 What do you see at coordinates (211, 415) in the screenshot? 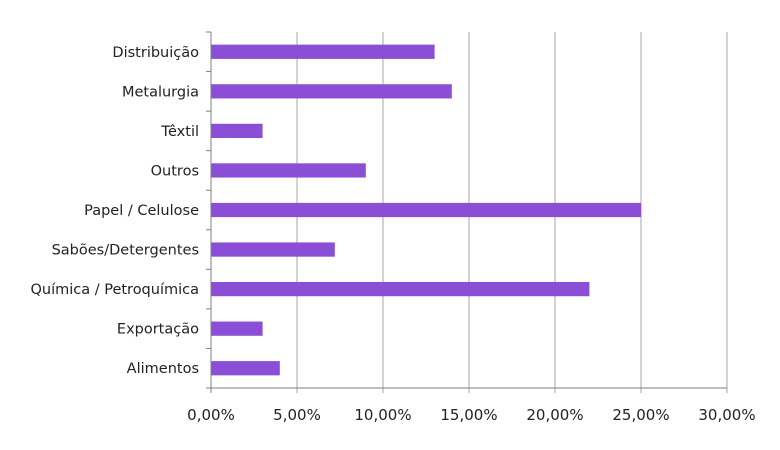
I see `x-tick-label: 0,00%` at bounding box center [211, 415].